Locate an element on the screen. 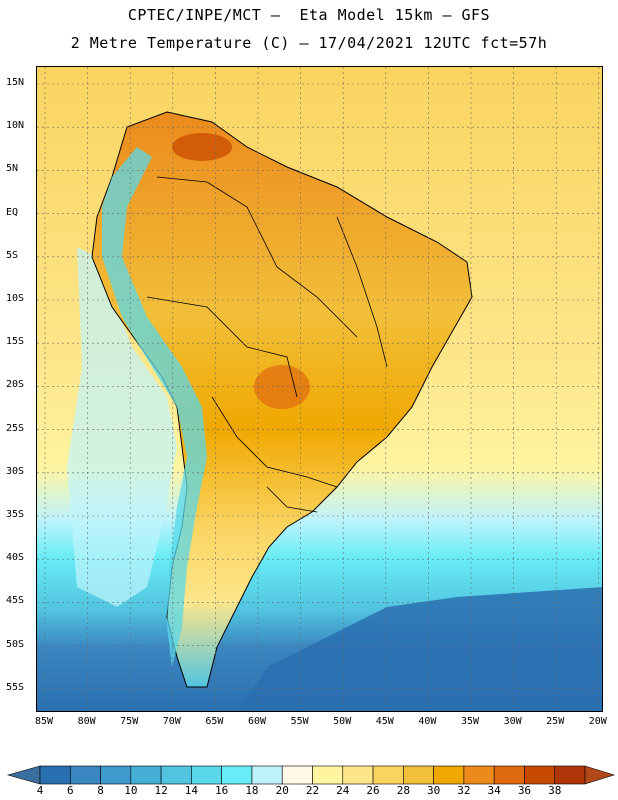 This screenshot has width=618, height=800. lon-label: 45W is located at coordinates (384, 721).